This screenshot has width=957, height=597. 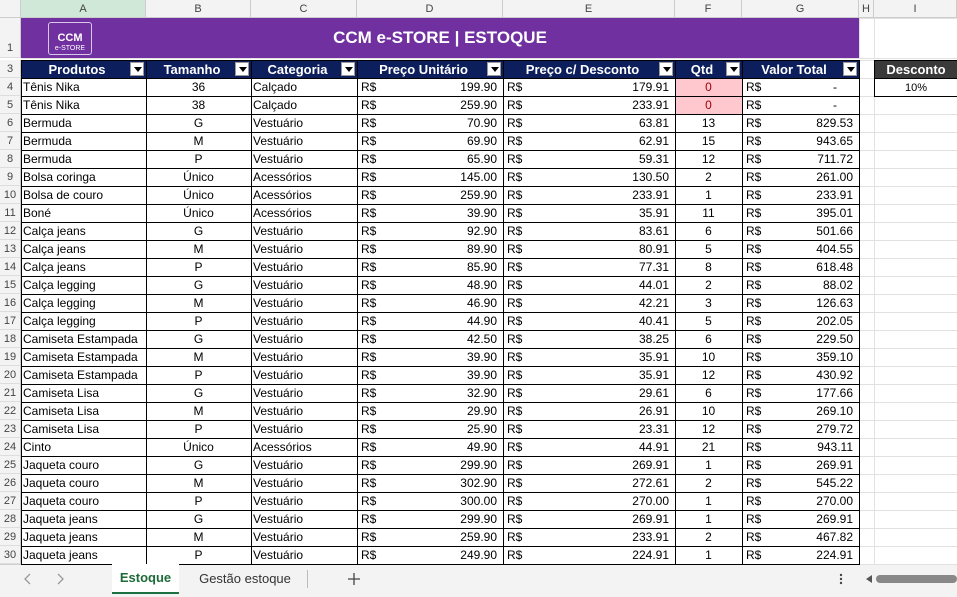 What do you see at coordinates (800, 9) in the screenshot?
I see `column-header: G` at bounding box center [800, 9].